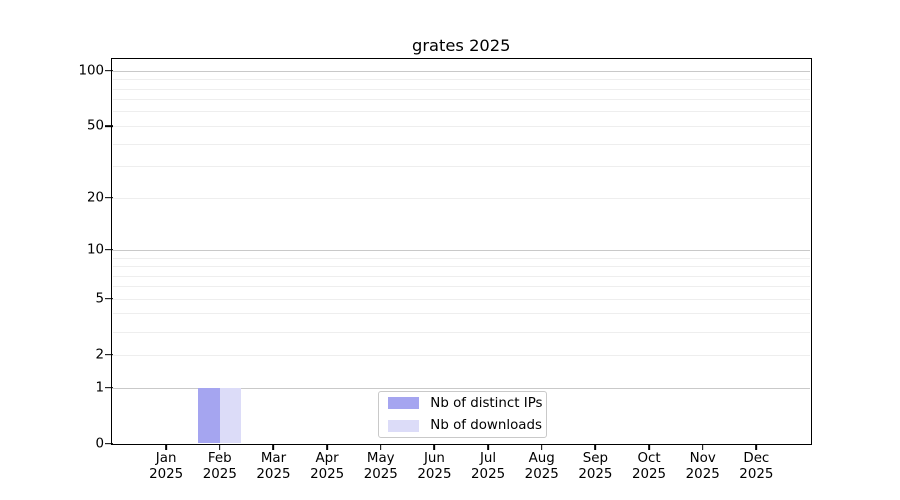 This screenshot has width=900, height=500. I want to click on y-tick-label-2: 2, so click(99, 355).